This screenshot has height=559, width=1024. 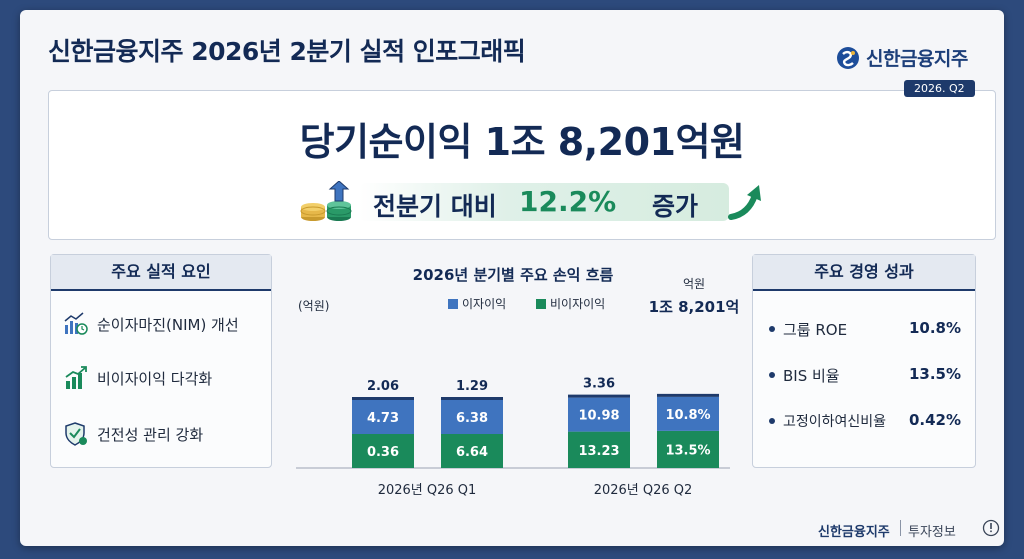 I want to click on bar-value-label: 6.38, so click(x=472, y=418).